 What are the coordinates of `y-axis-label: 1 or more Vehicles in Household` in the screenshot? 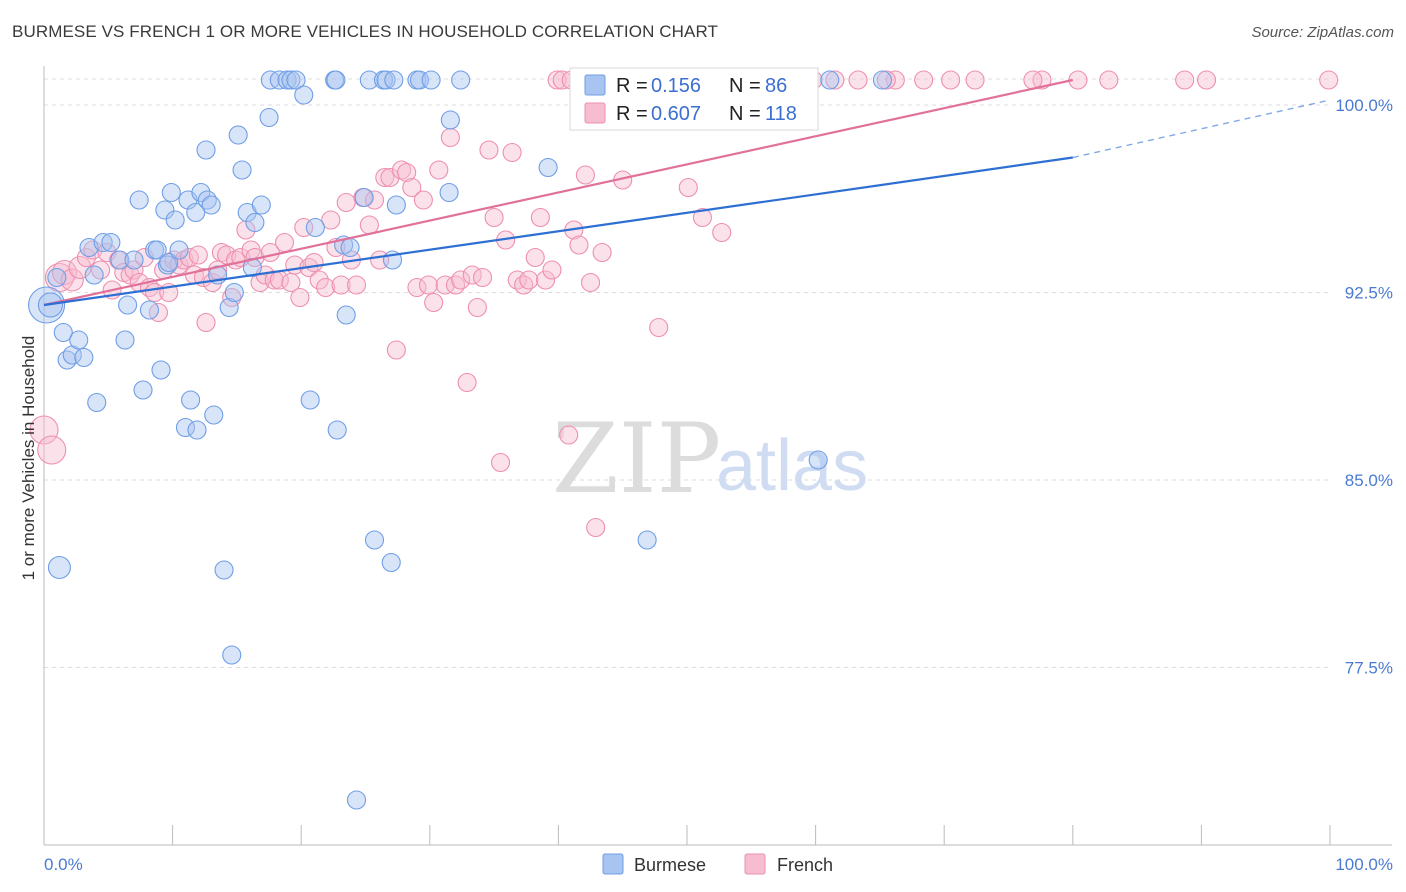 It's located at (28, 458).